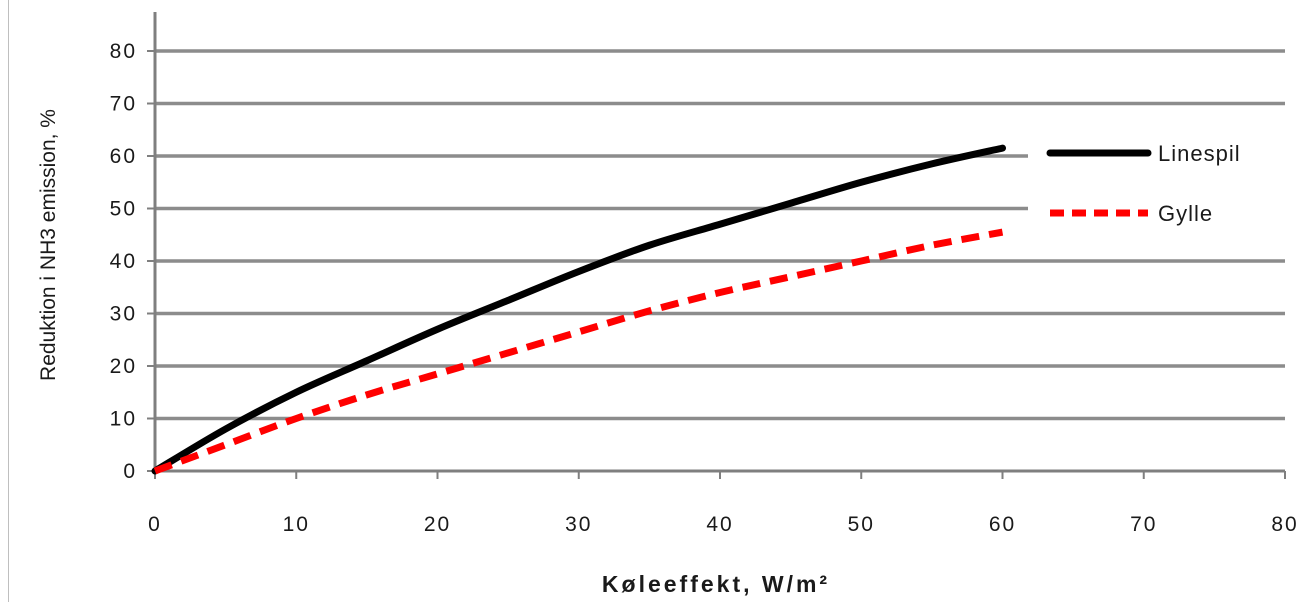 The height and width of the screenshot is (607, 1303). What do you see at coordinates (861, 524) in the screenshot?
I see `x-tick-label: 50` at bounding box center [861, 524].